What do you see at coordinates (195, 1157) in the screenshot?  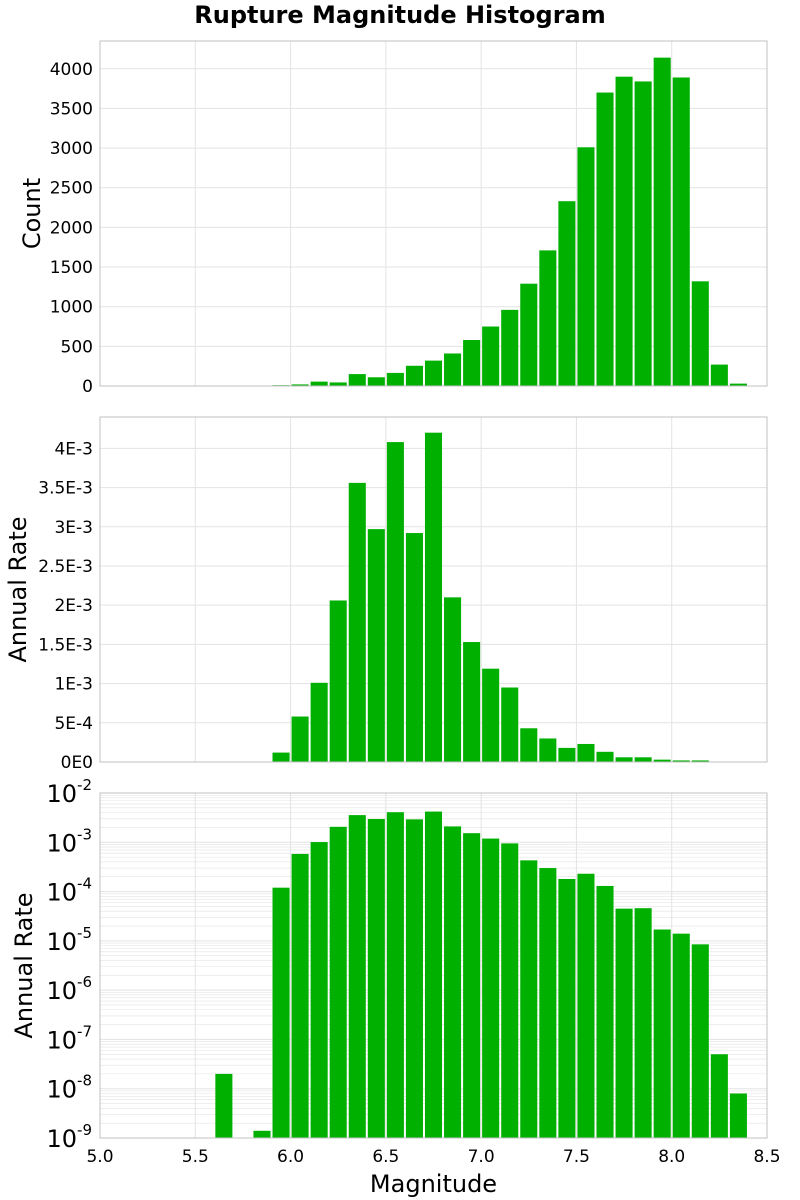 I see `x-tick-label: 5.5` at bounding box center [195, 1157].